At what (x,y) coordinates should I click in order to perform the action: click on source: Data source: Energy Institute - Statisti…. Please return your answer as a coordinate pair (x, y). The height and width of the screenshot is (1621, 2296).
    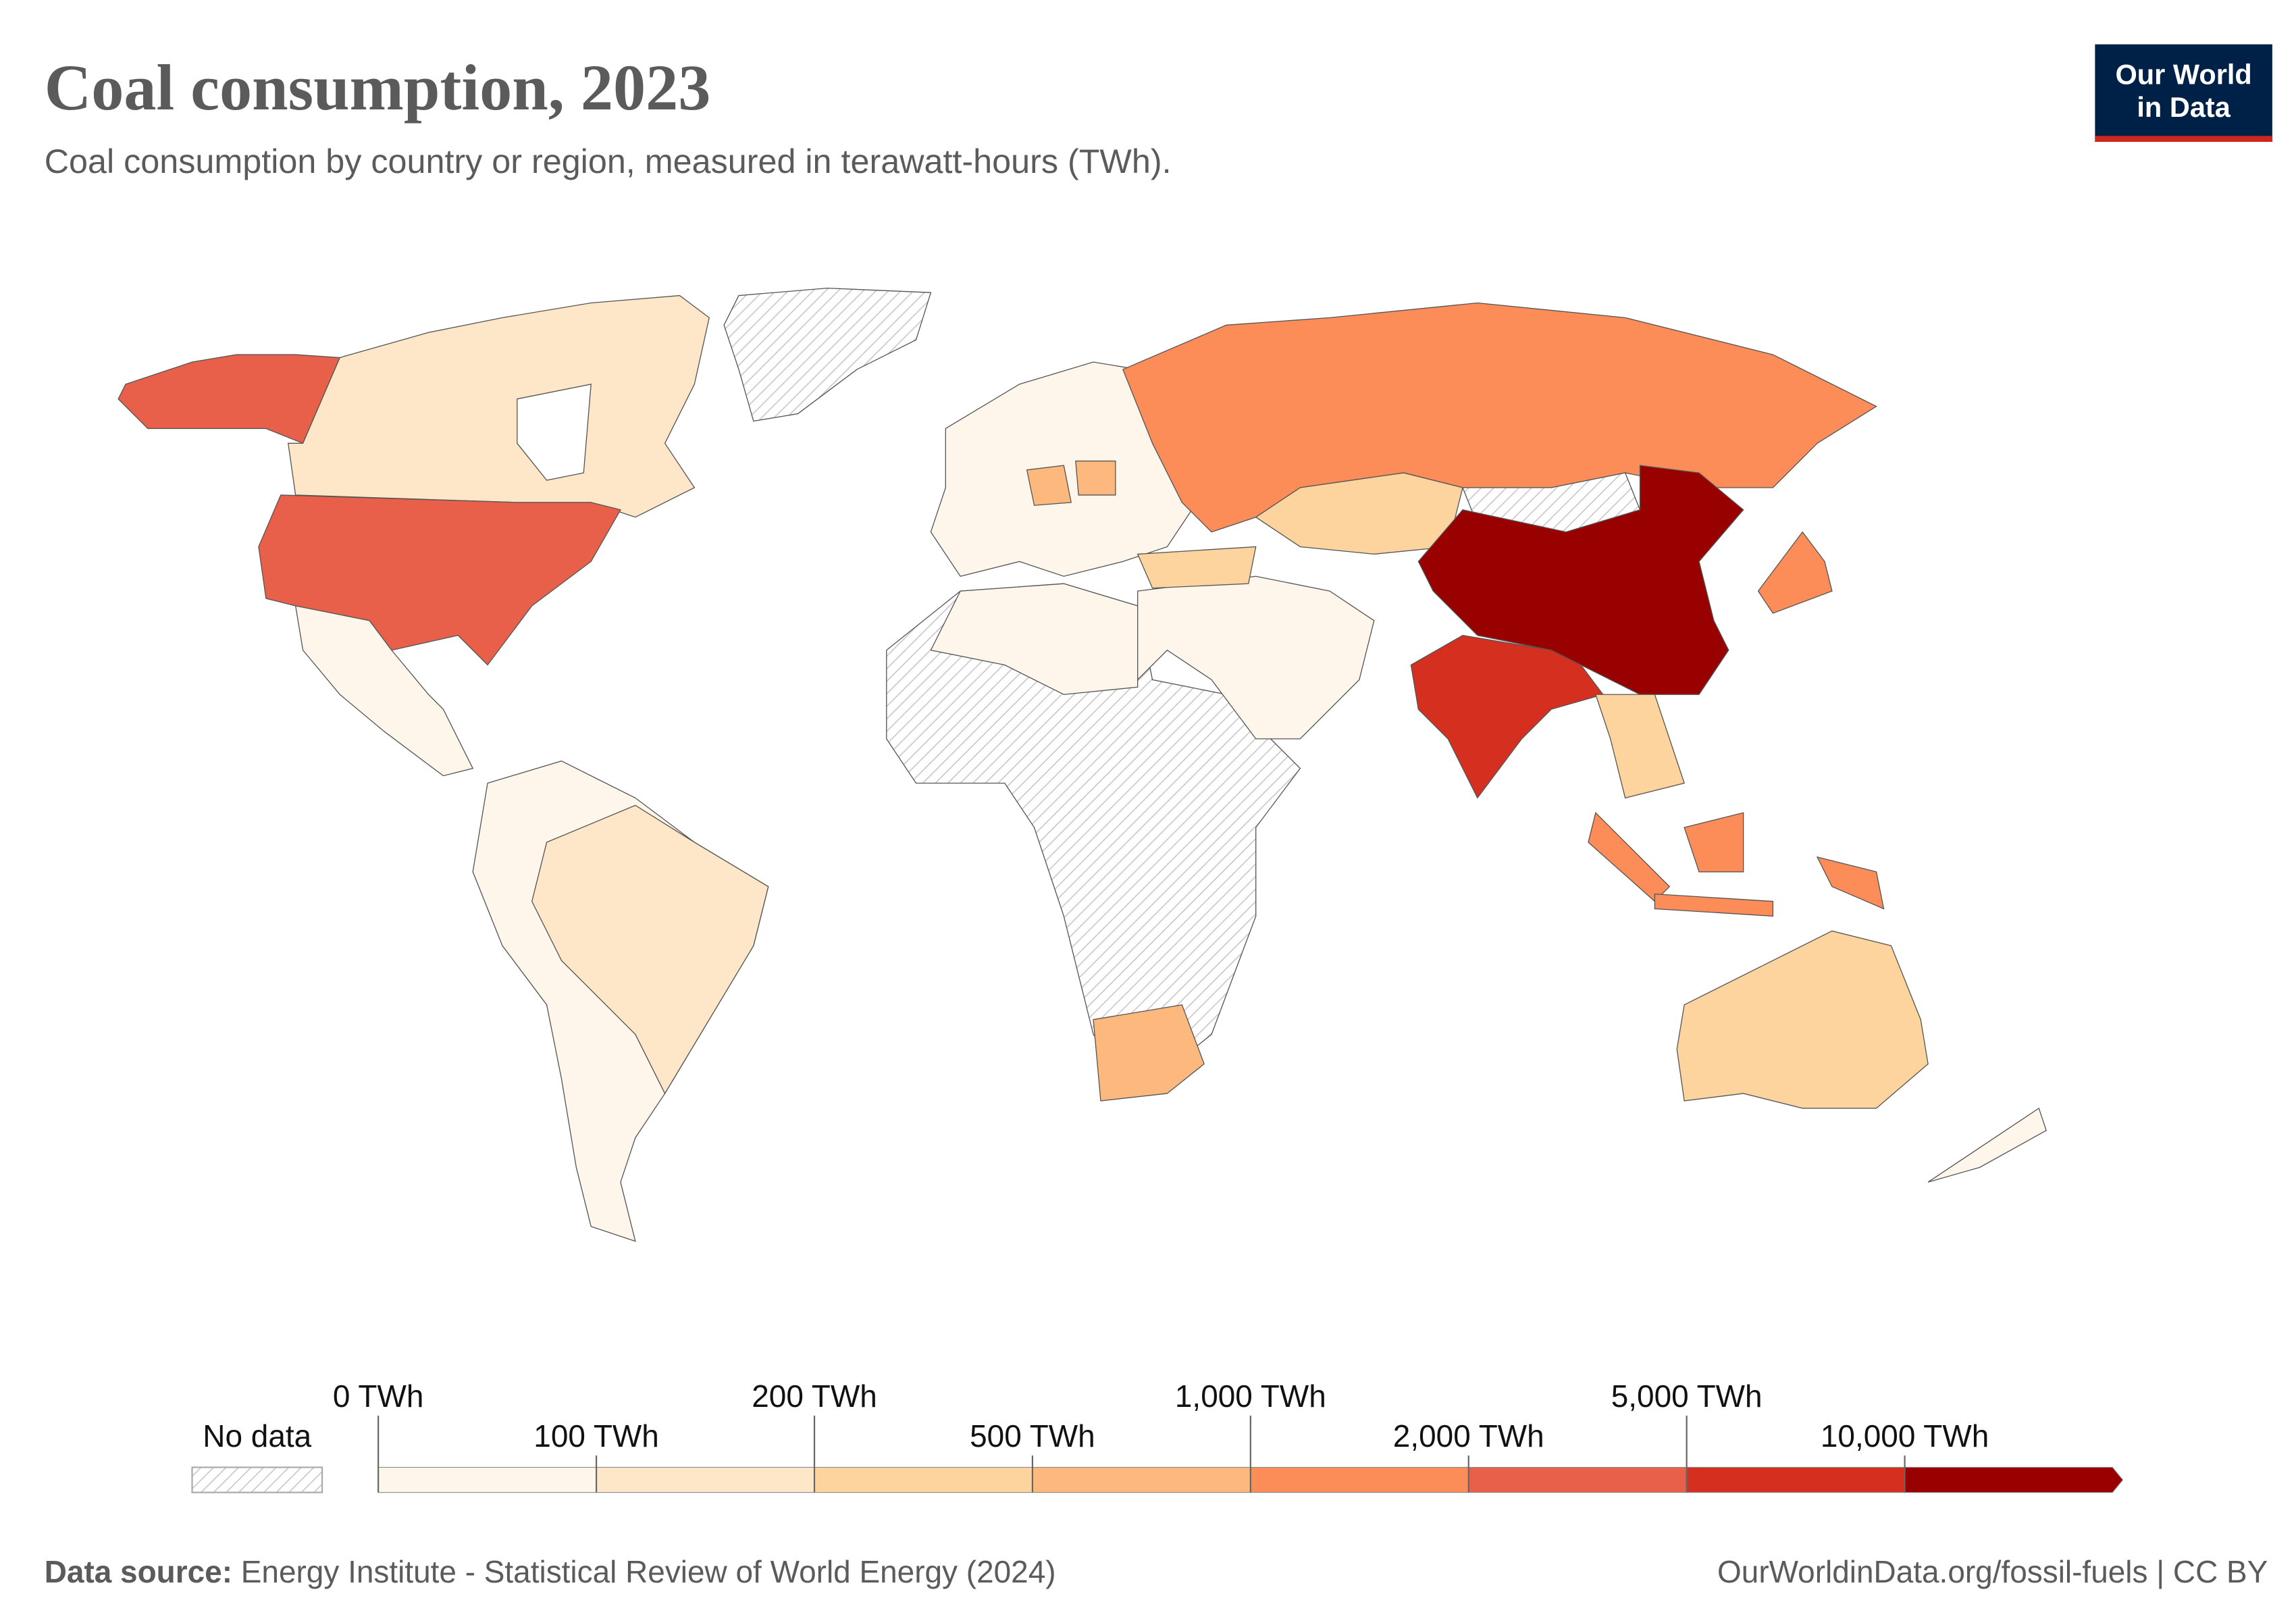
    Looking at the image, I should click on (550, 1571).